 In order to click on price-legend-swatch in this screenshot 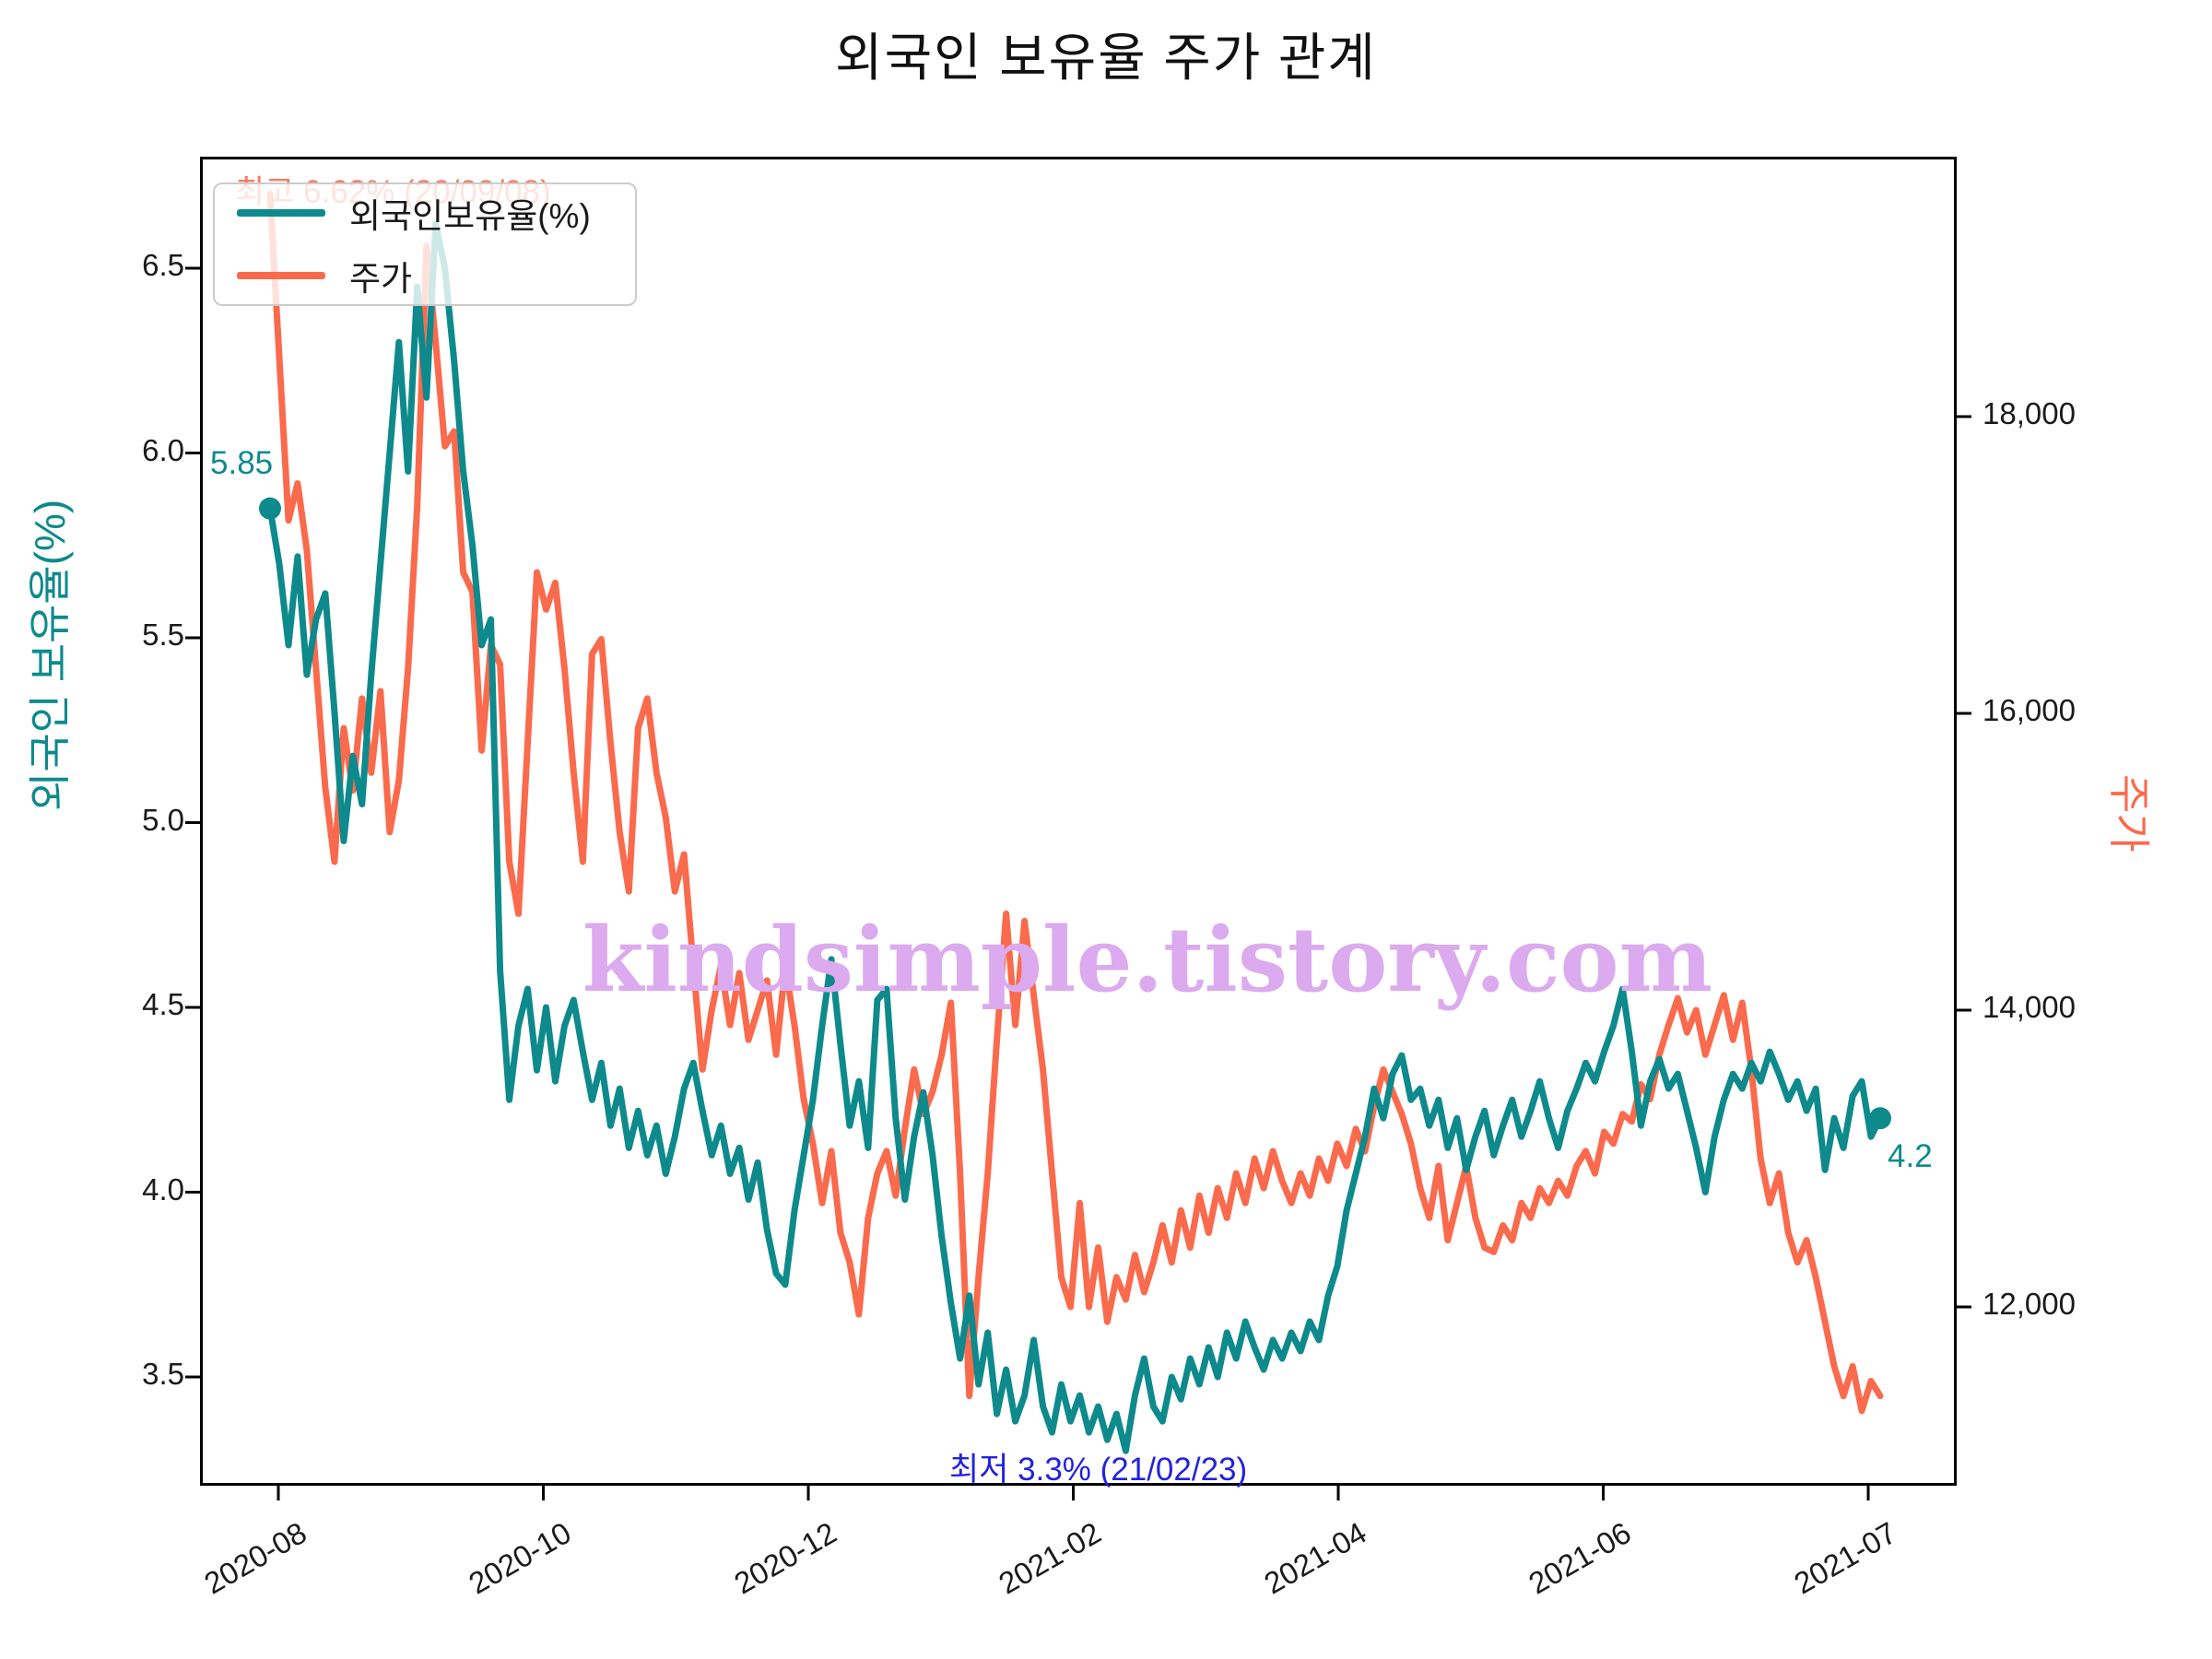, I will do `click(281, 275)`.